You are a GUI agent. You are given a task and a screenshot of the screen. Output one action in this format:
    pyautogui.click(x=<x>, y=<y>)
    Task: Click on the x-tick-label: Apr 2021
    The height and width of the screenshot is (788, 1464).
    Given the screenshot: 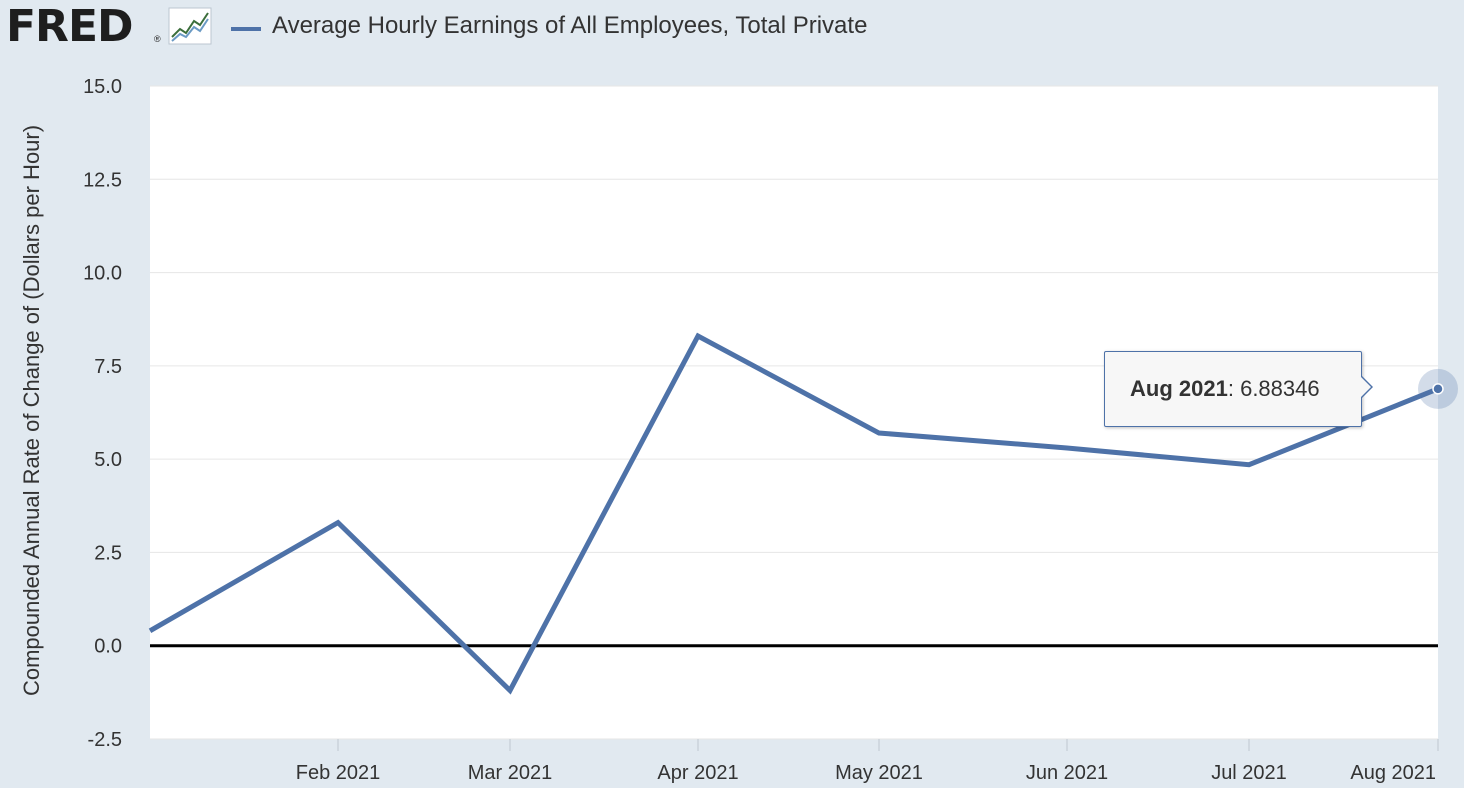 What is the action you would take?
    pyautogui.click(x=697, y=773)
    